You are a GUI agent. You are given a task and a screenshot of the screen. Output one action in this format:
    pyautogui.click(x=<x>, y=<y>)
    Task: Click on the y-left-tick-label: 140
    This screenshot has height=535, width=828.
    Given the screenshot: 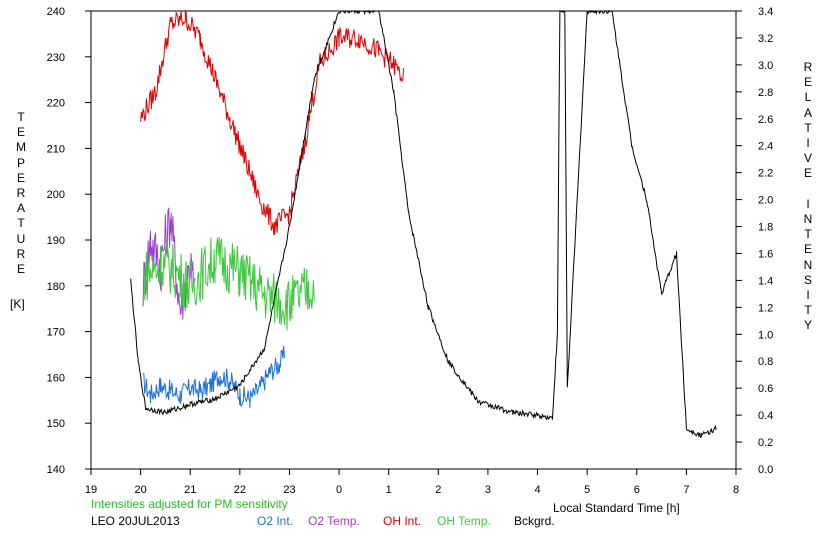 What is the action you would take?
    pyautogui.click(x=56, y=470)
    